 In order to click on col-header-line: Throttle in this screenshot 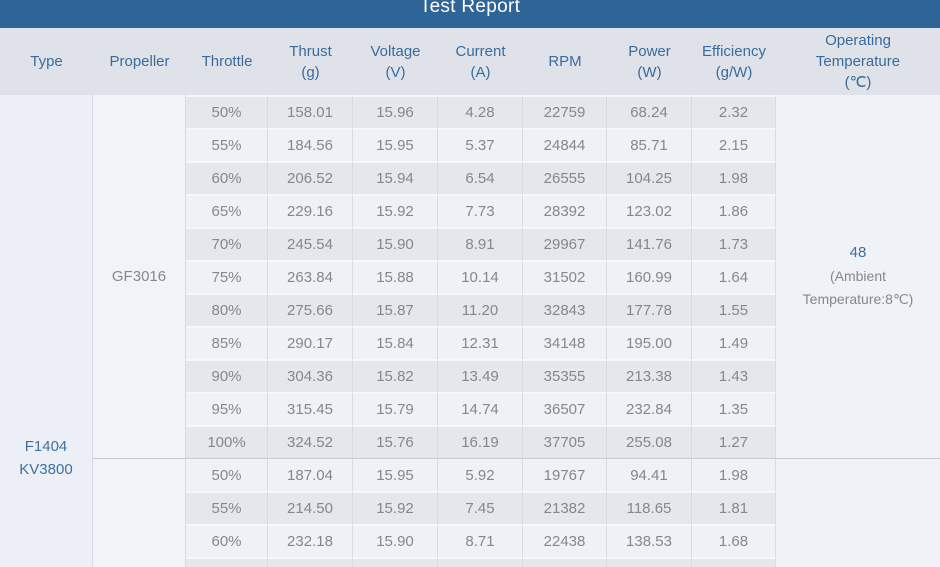, I will do `click(227, 61)`.